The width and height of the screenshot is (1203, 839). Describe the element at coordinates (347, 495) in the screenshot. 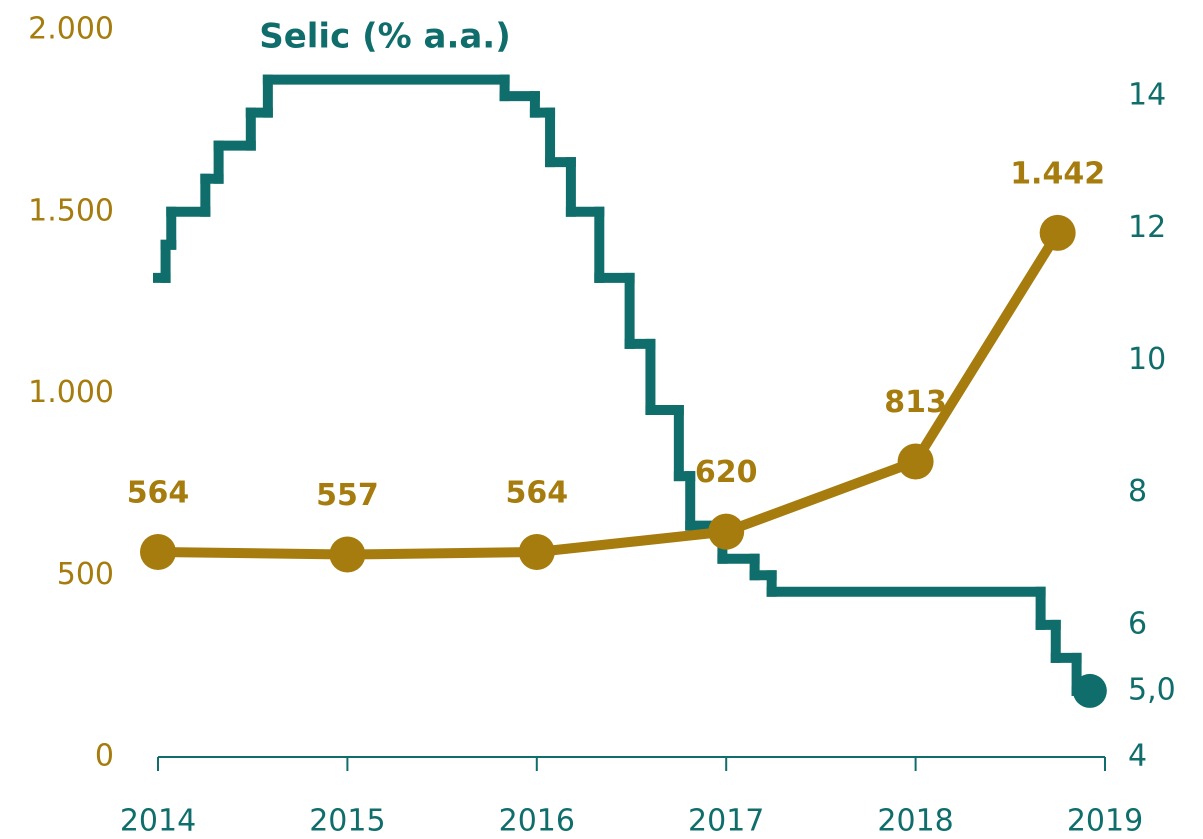

I see `data-label: 557` at that location.